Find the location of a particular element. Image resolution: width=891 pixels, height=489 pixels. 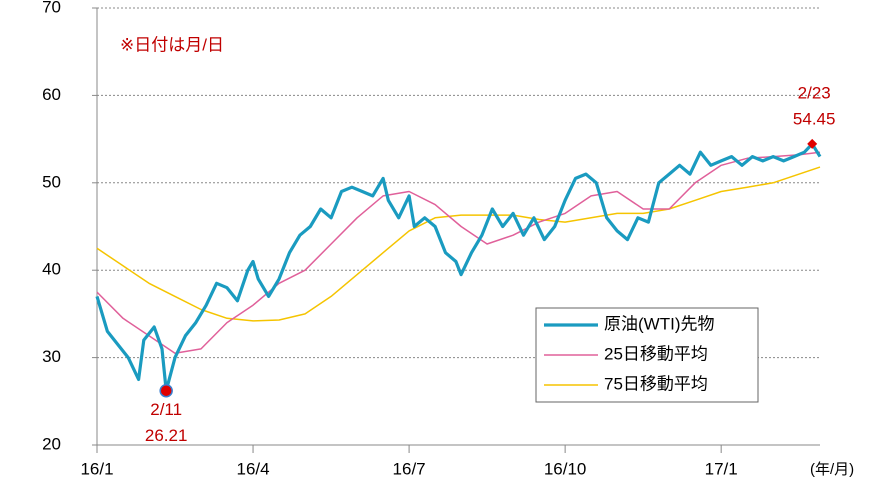

y-tick-label: 60 is located at coordinates (51, 94).